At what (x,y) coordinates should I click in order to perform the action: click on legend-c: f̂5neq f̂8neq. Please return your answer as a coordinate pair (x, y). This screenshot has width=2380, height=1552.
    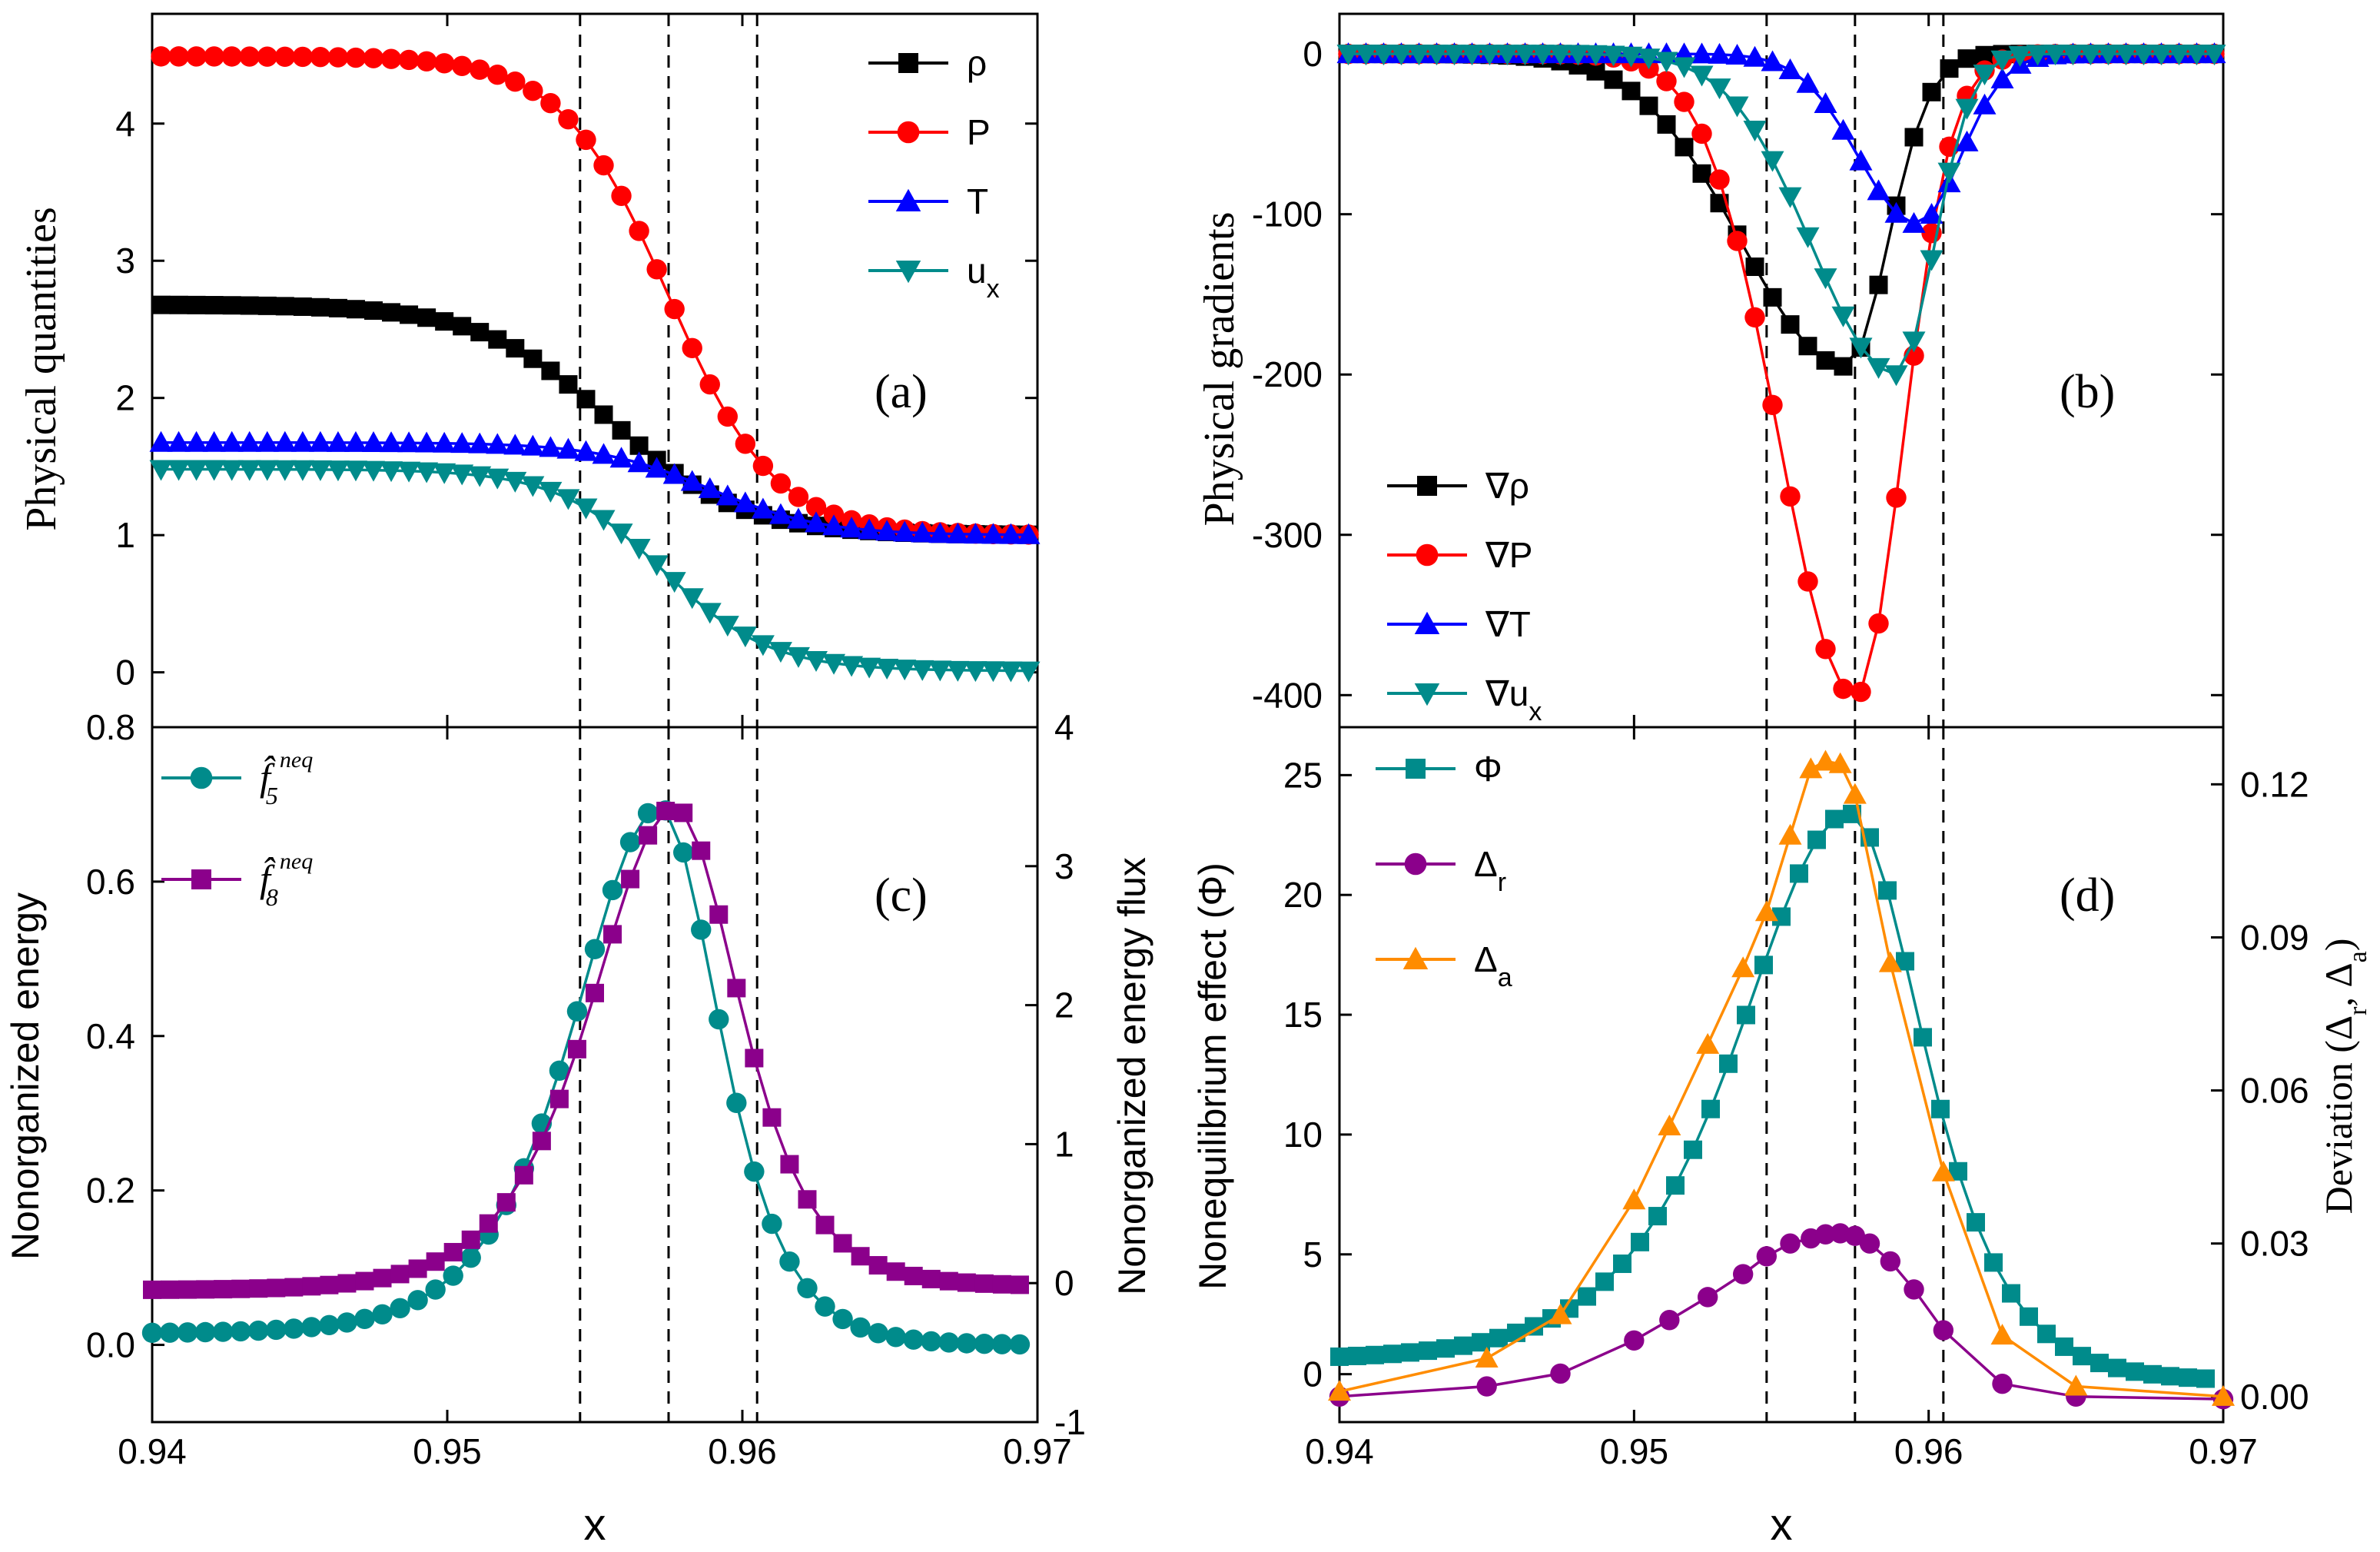
    Looking at the image, I should click on (237, 829).